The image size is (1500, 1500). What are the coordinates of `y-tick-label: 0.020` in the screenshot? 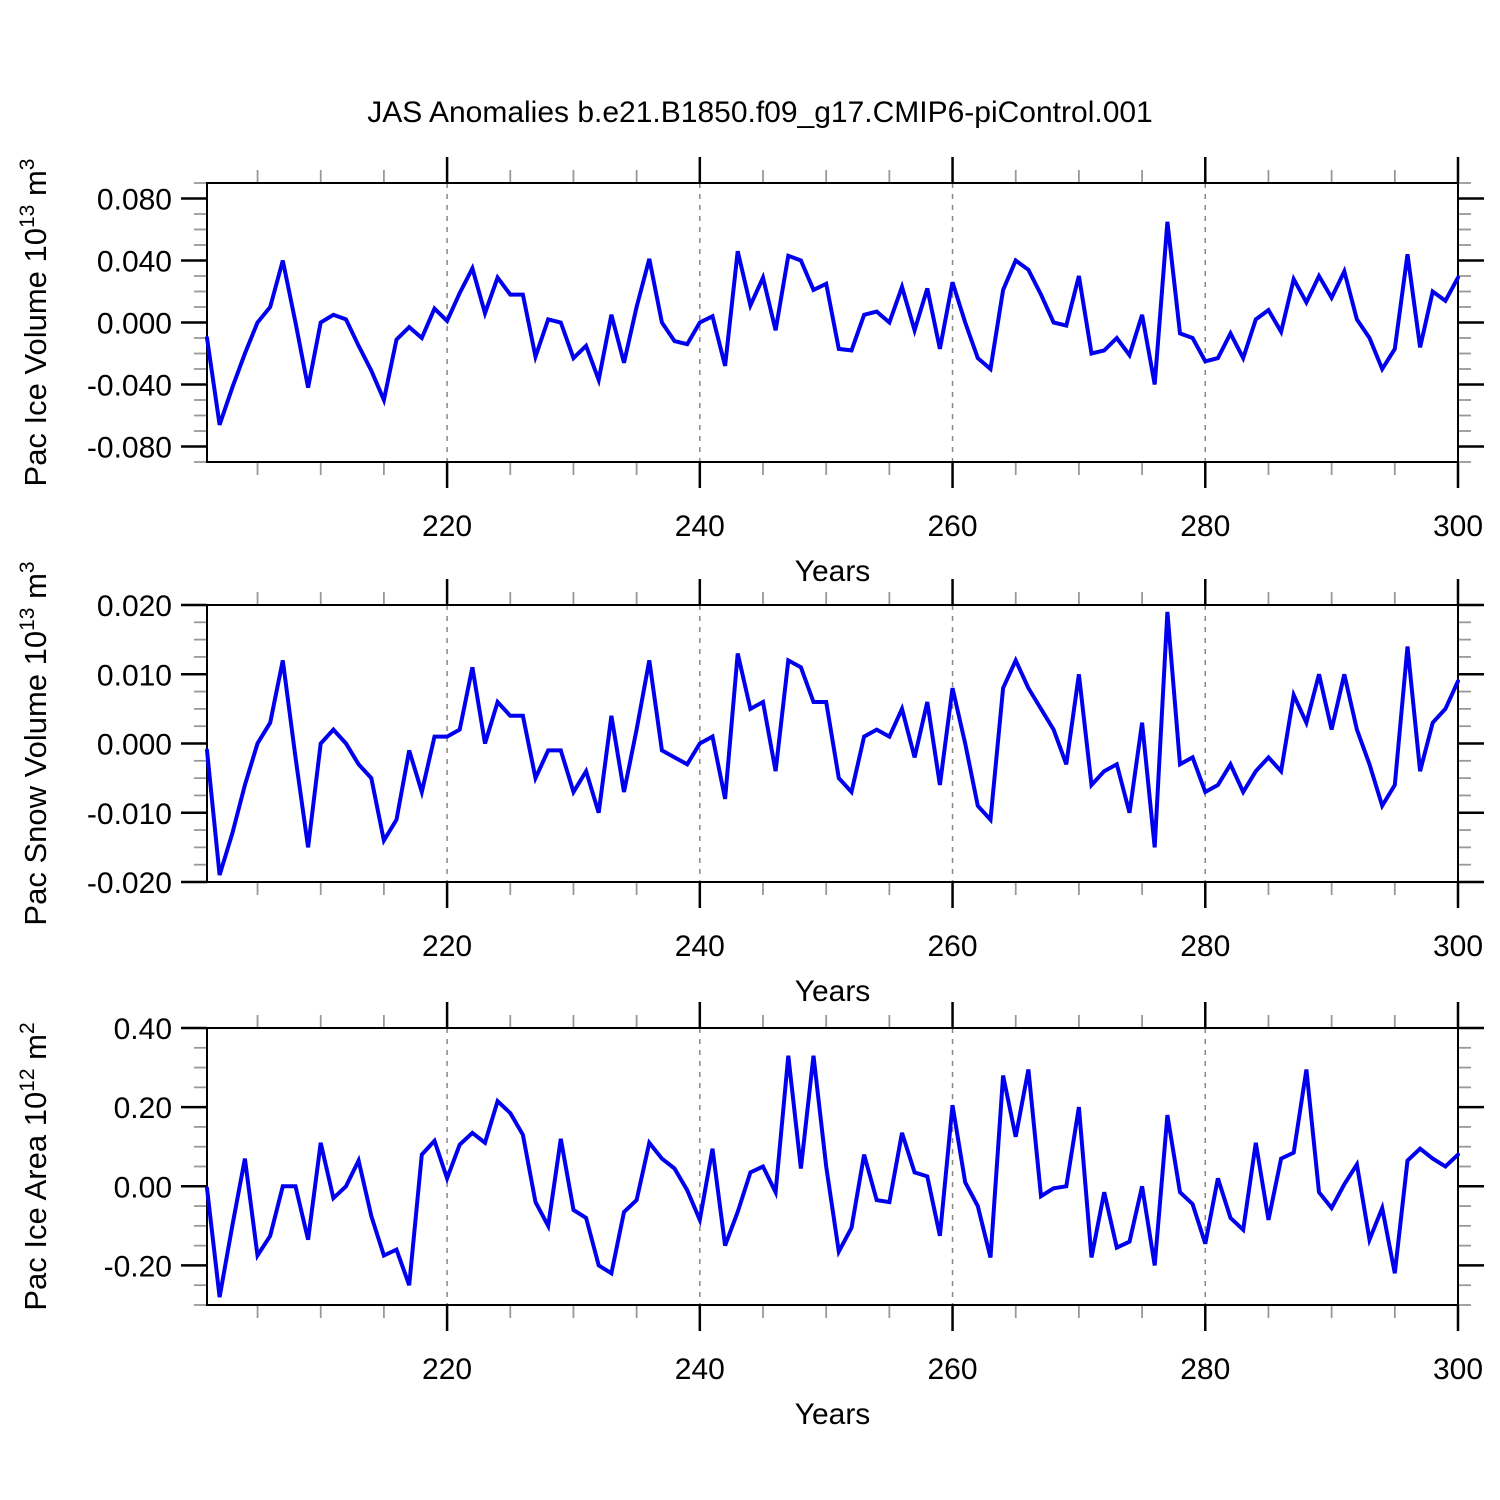 It's located at (134, 606).